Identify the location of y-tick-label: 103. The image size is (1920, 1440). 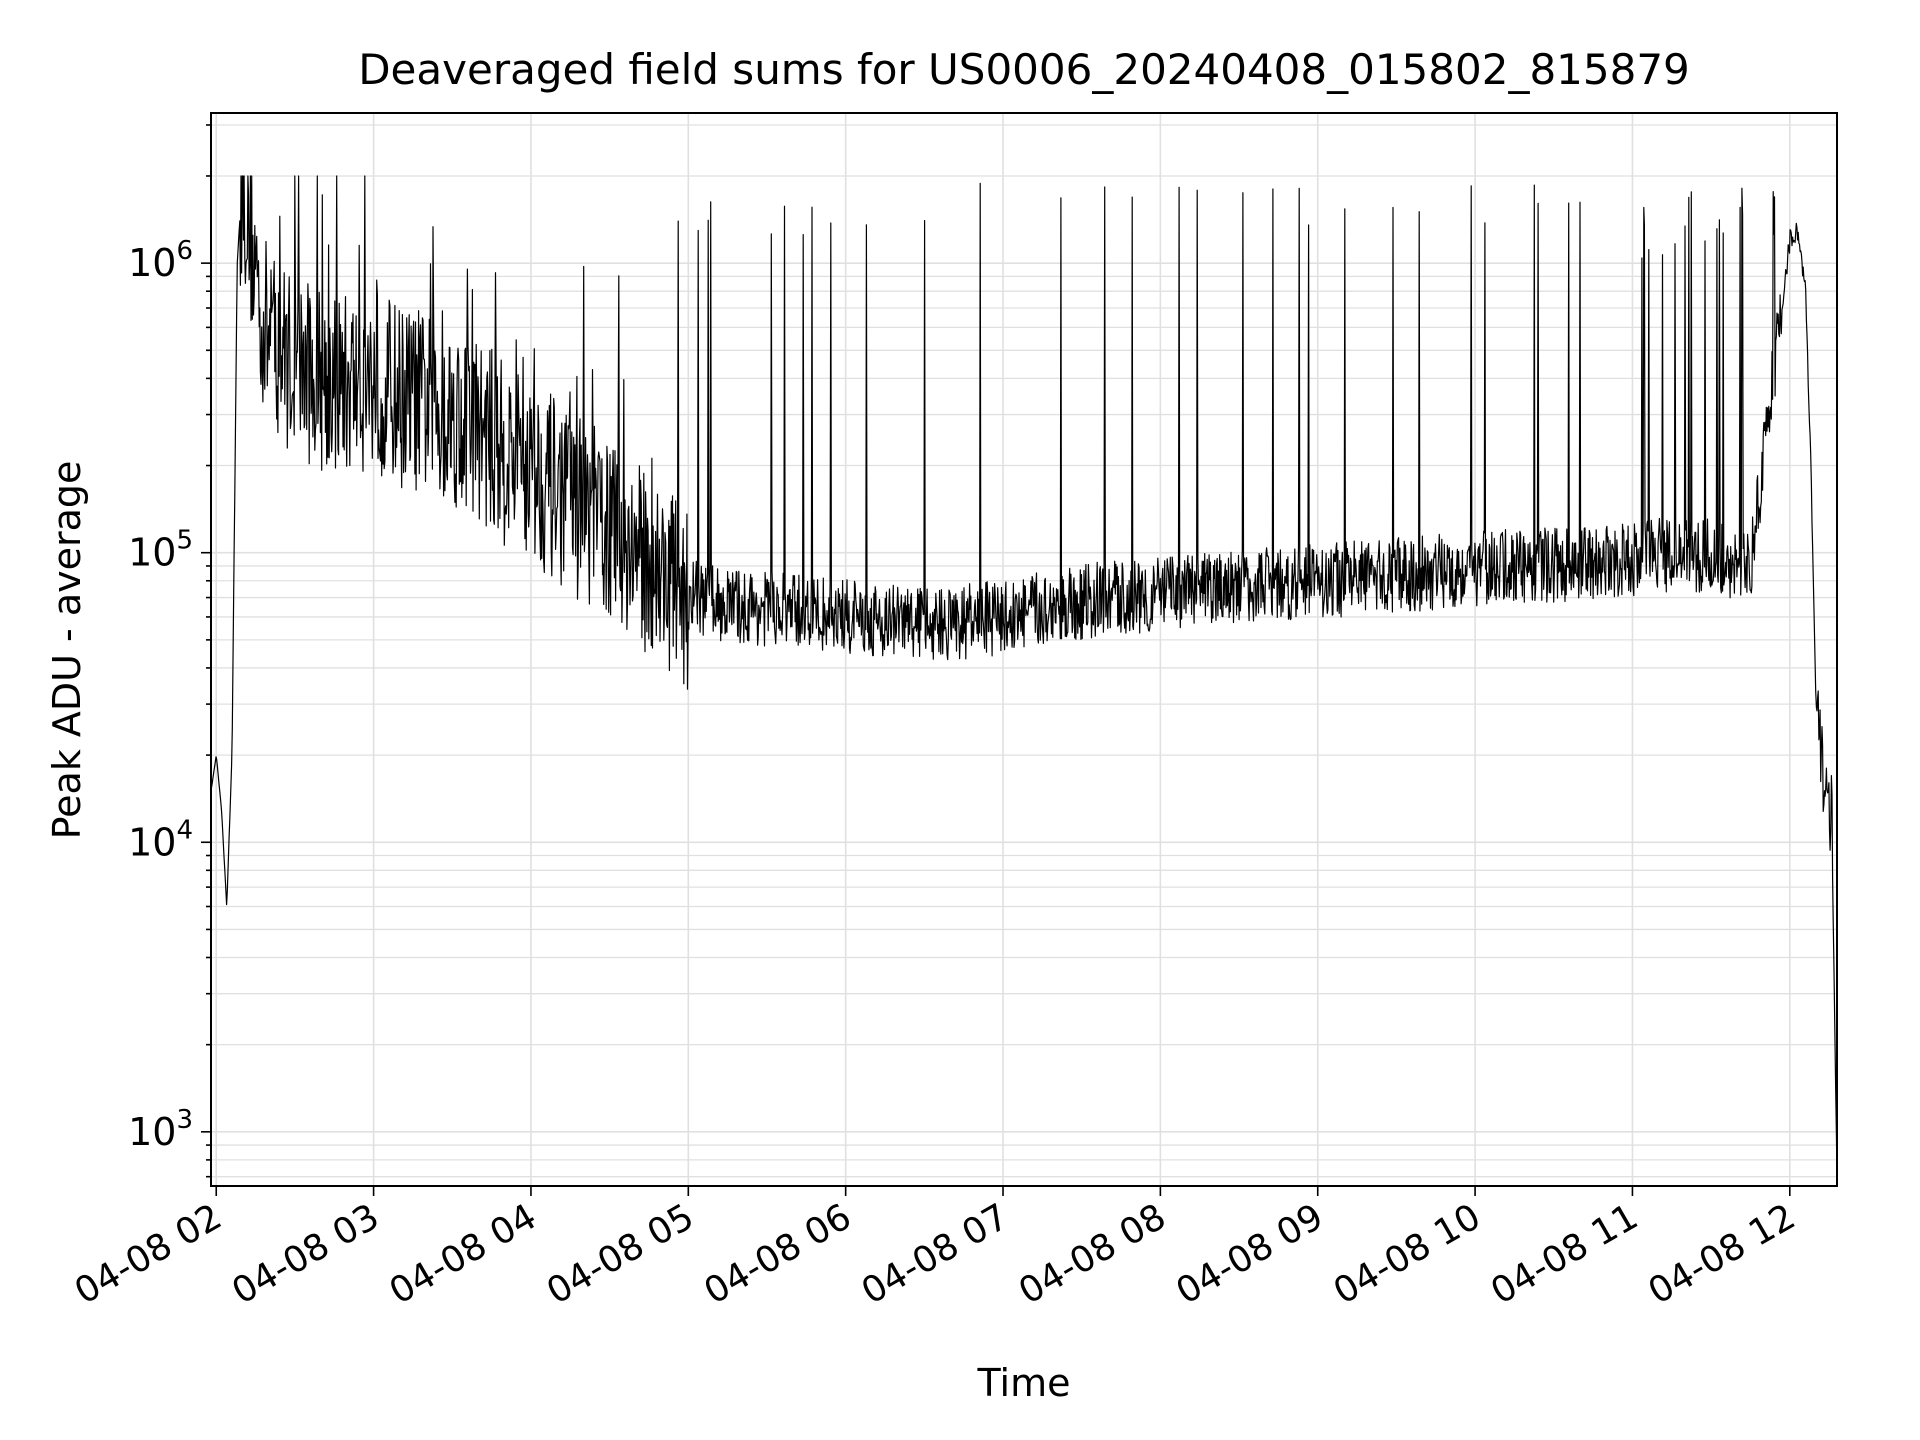
(160, 1129).